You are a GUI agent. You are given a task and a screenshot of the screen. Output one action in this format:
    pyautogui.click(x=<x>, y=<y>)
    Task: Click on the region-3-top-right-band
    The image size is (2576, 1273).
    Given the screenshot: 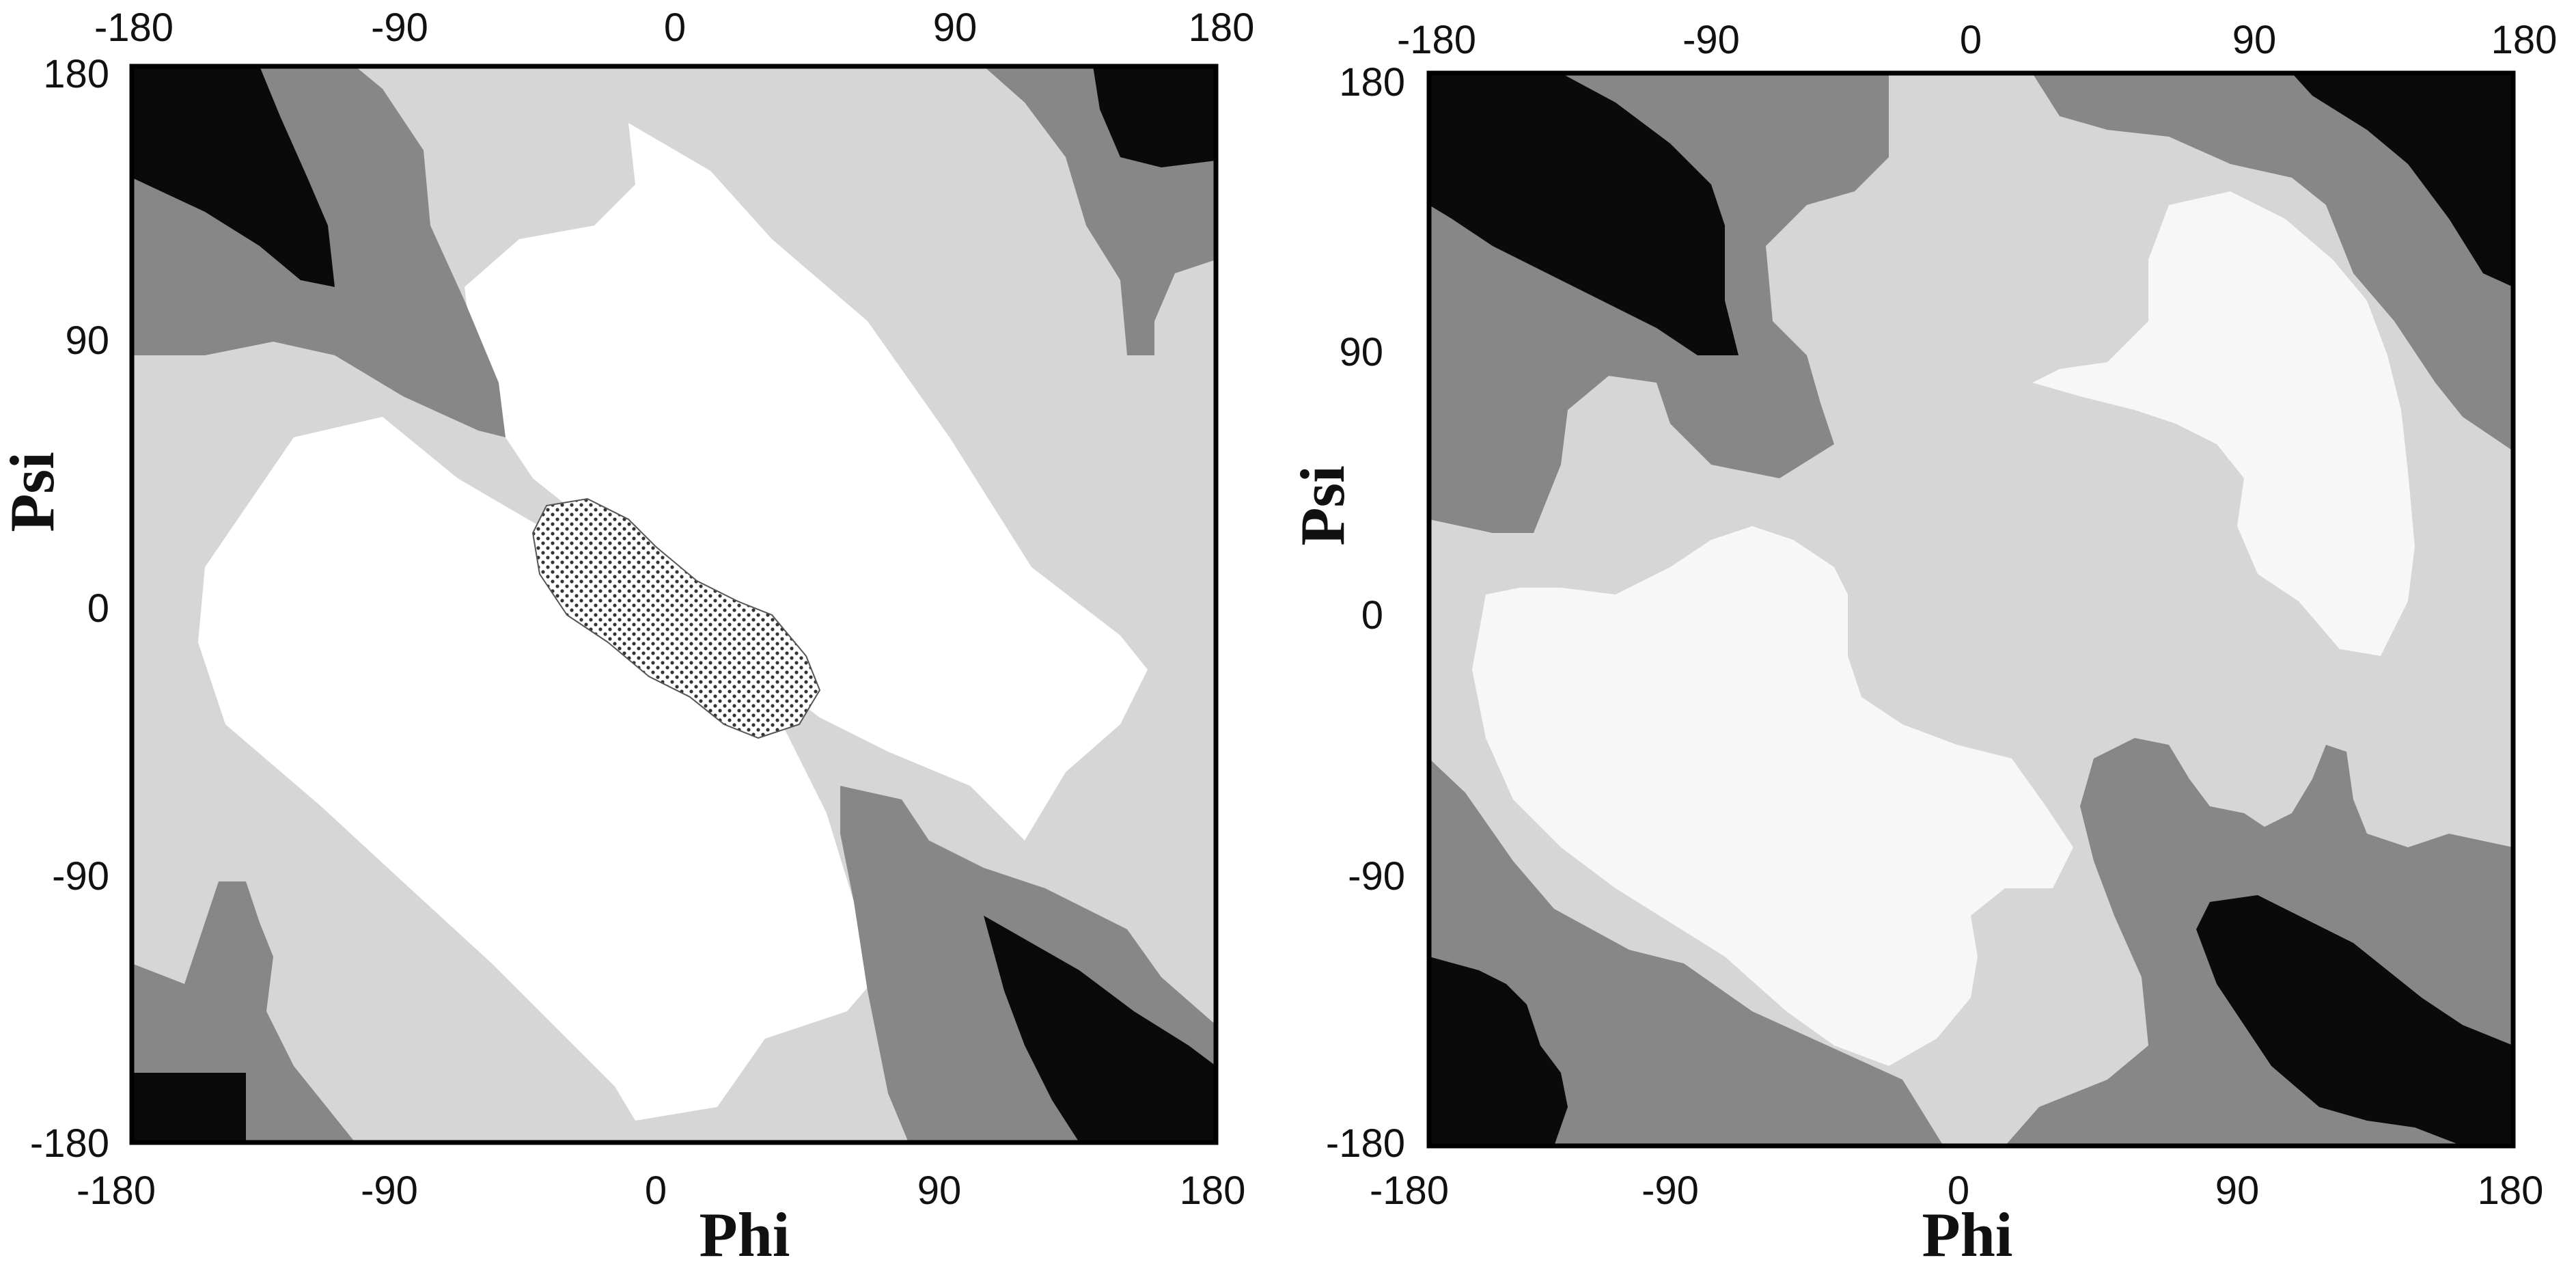 What is the action you would take?
    pyautogui.click(x=2272, y=262)
    